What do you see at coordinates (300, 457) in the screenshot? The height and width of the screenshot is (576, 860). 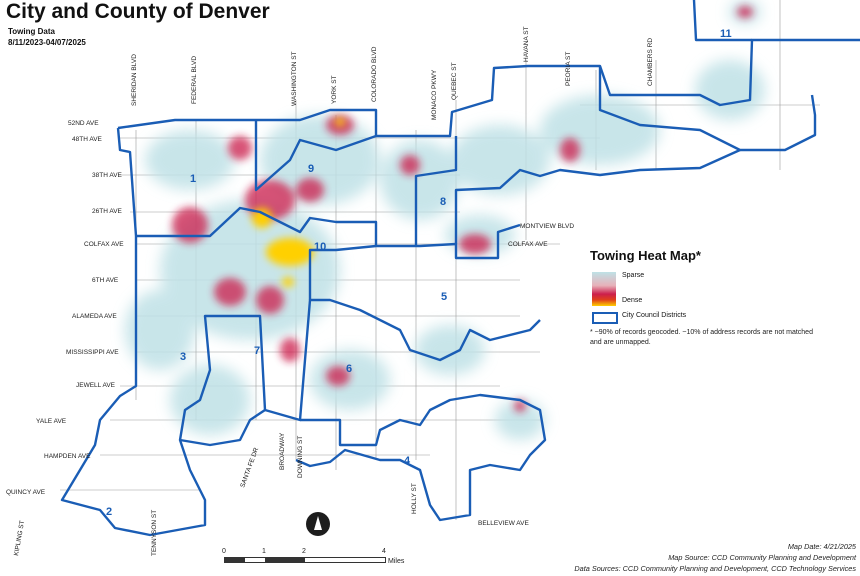 I see `street-label-downing: DOWNING ST` at bounding box center [300, 457].